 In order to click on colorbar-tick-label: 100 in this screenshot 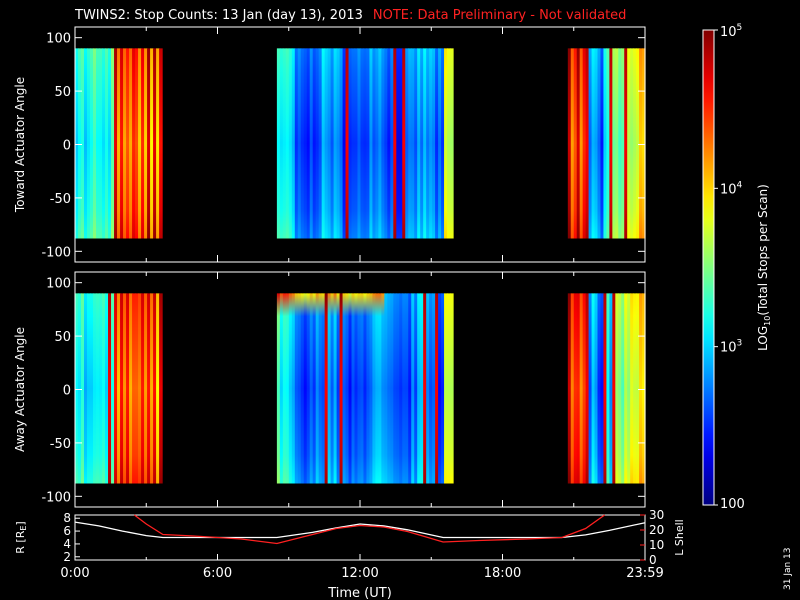, I will do `click(732, 504)`.